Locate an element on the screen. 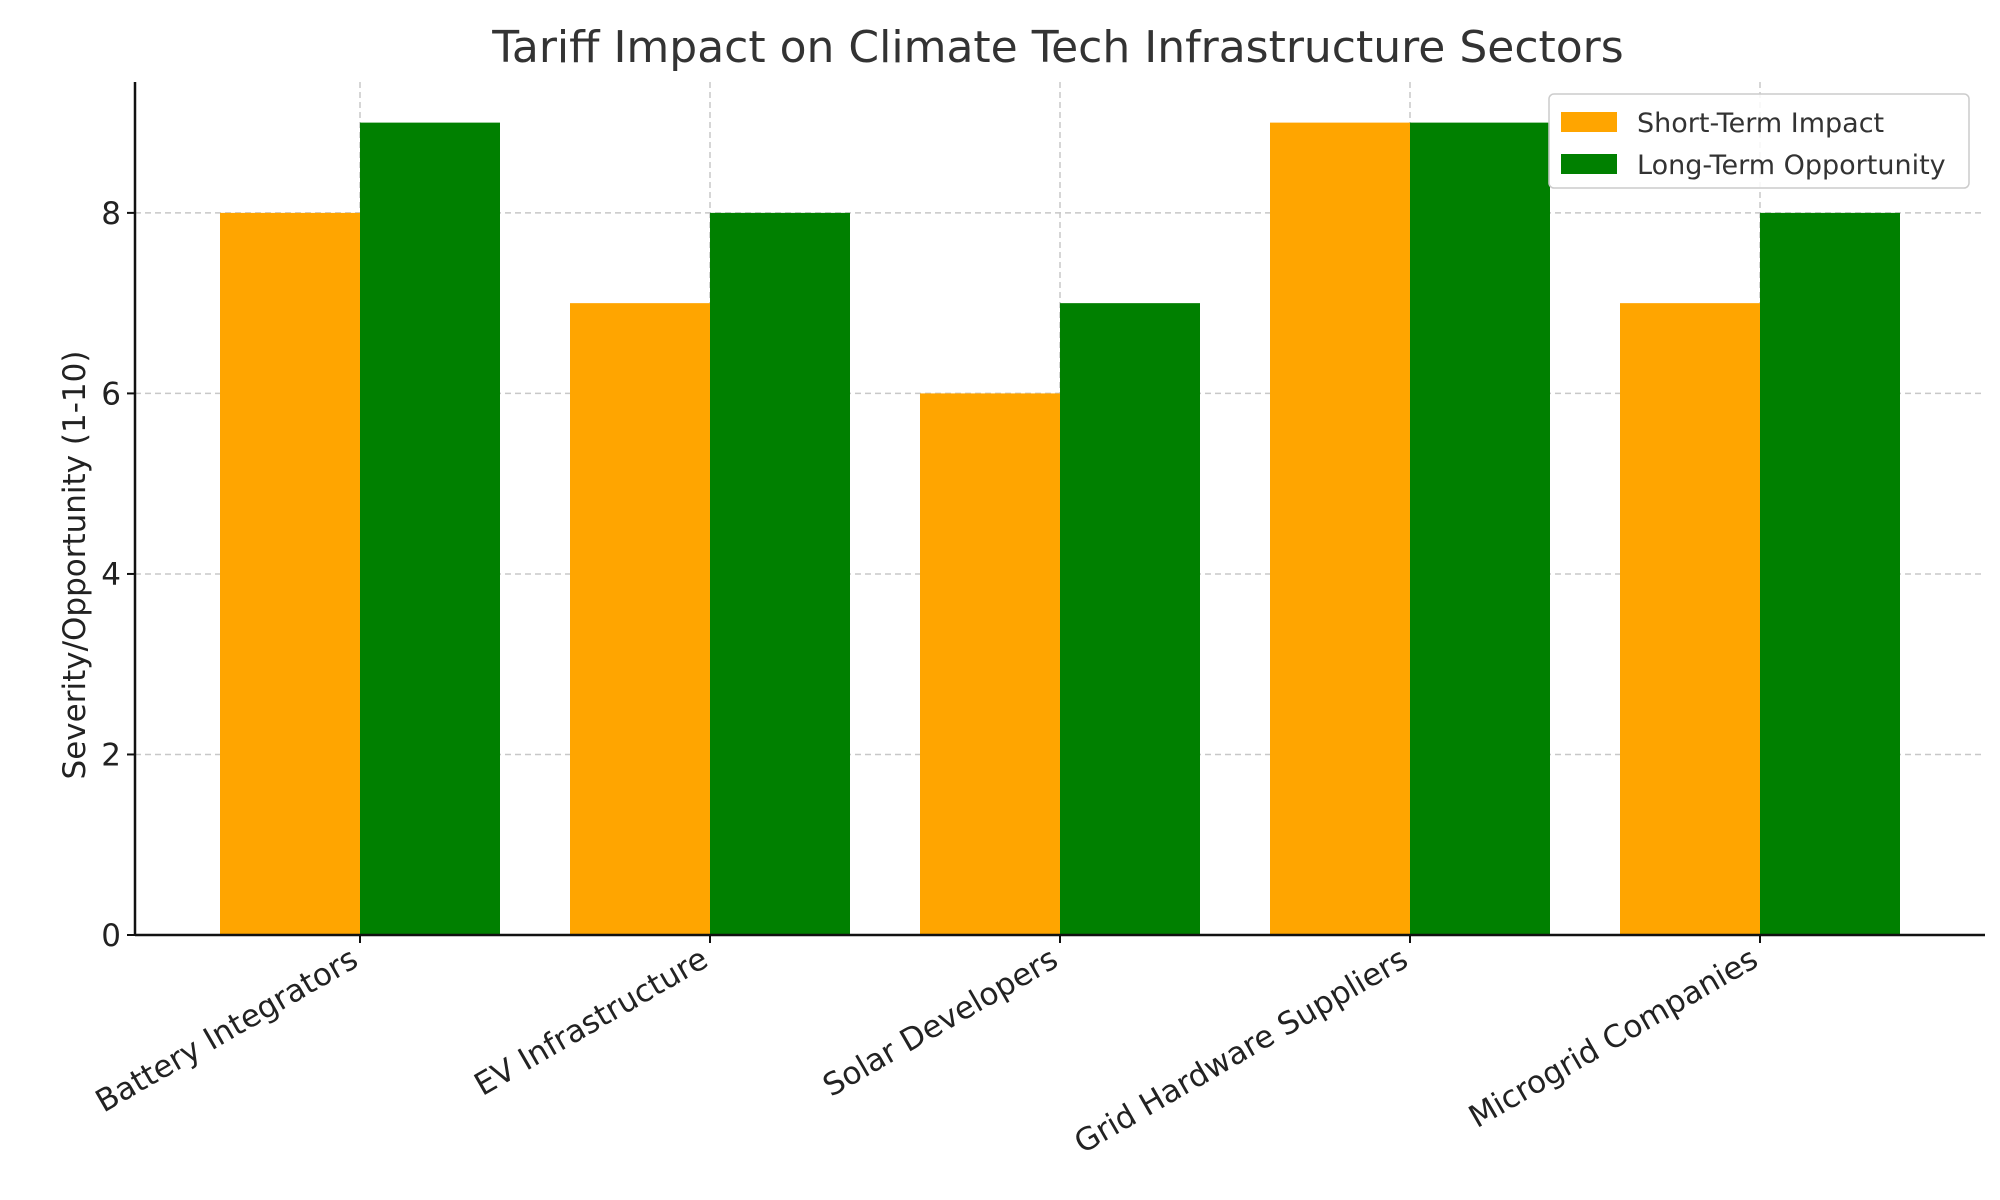  y-axis-ticks: 0 2 4 6 8 is located at coordinates (118, 575).